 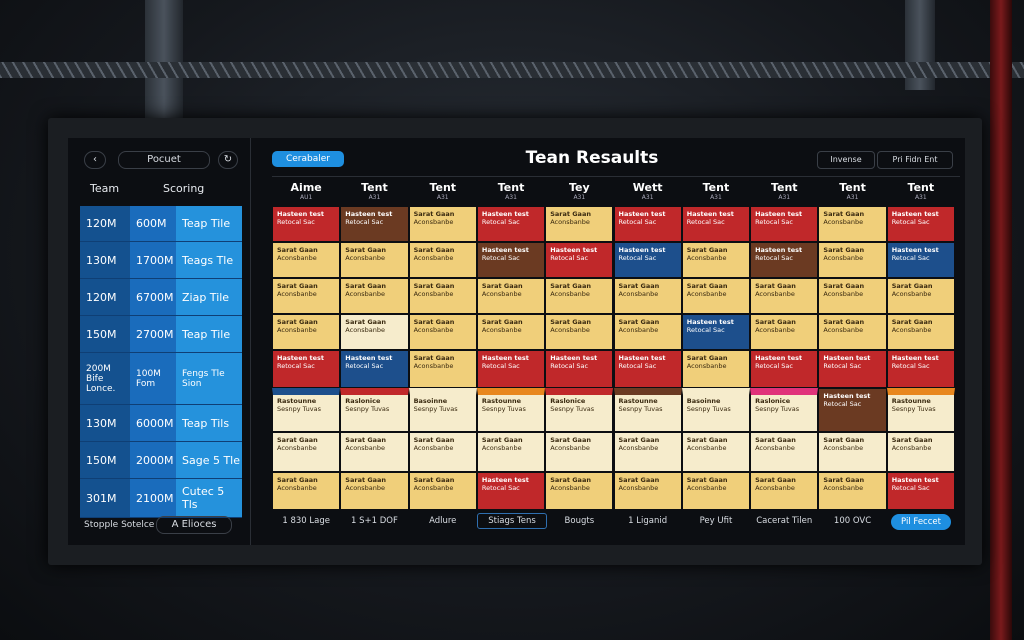 What do you see at coordinates (161, 498) in the screenshot?
I see `sidebar-row: 301M 2100M Cutec 5 Tls` at bounding box center [161, 498].